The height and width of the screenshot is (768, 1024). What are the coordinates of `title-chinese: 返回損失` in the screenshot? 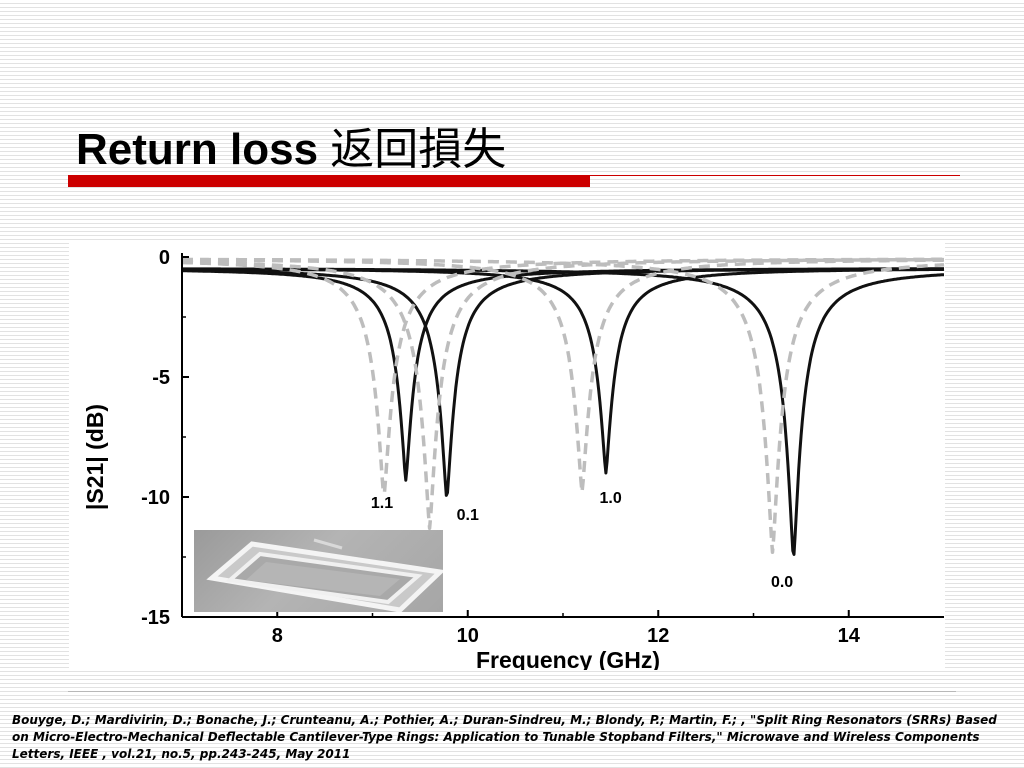 It's located at (418, 149).